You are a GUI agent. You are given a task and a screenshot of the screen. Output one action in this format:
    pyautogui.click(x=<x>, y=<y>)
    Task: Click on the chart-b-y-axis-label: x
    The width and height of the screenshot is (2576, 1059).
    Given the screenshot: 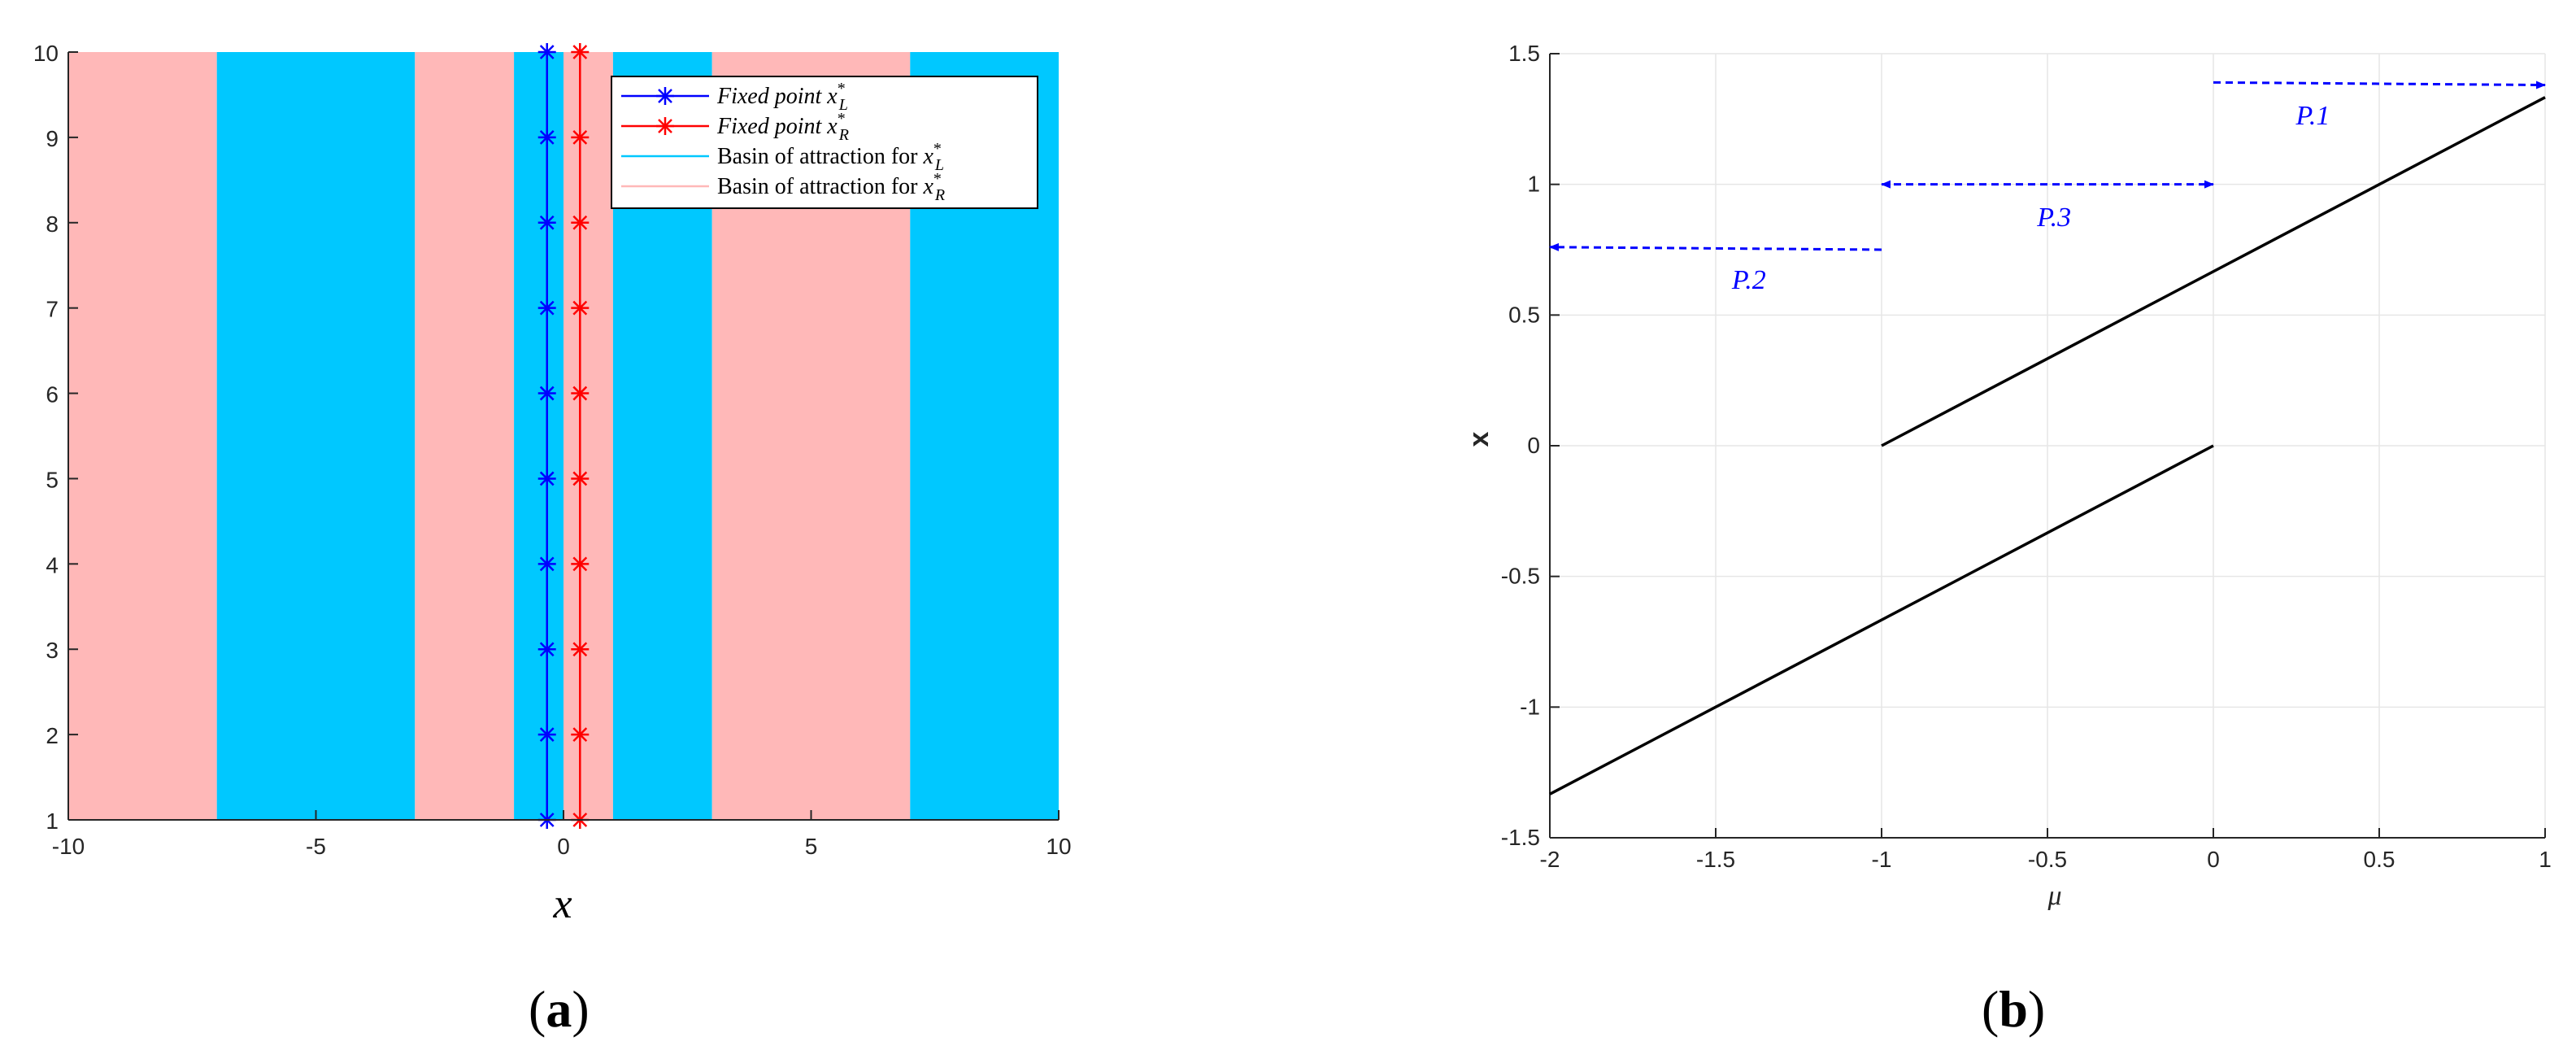 What is the action you would take?
    pyautogui.click(x=1479, y=439)
    